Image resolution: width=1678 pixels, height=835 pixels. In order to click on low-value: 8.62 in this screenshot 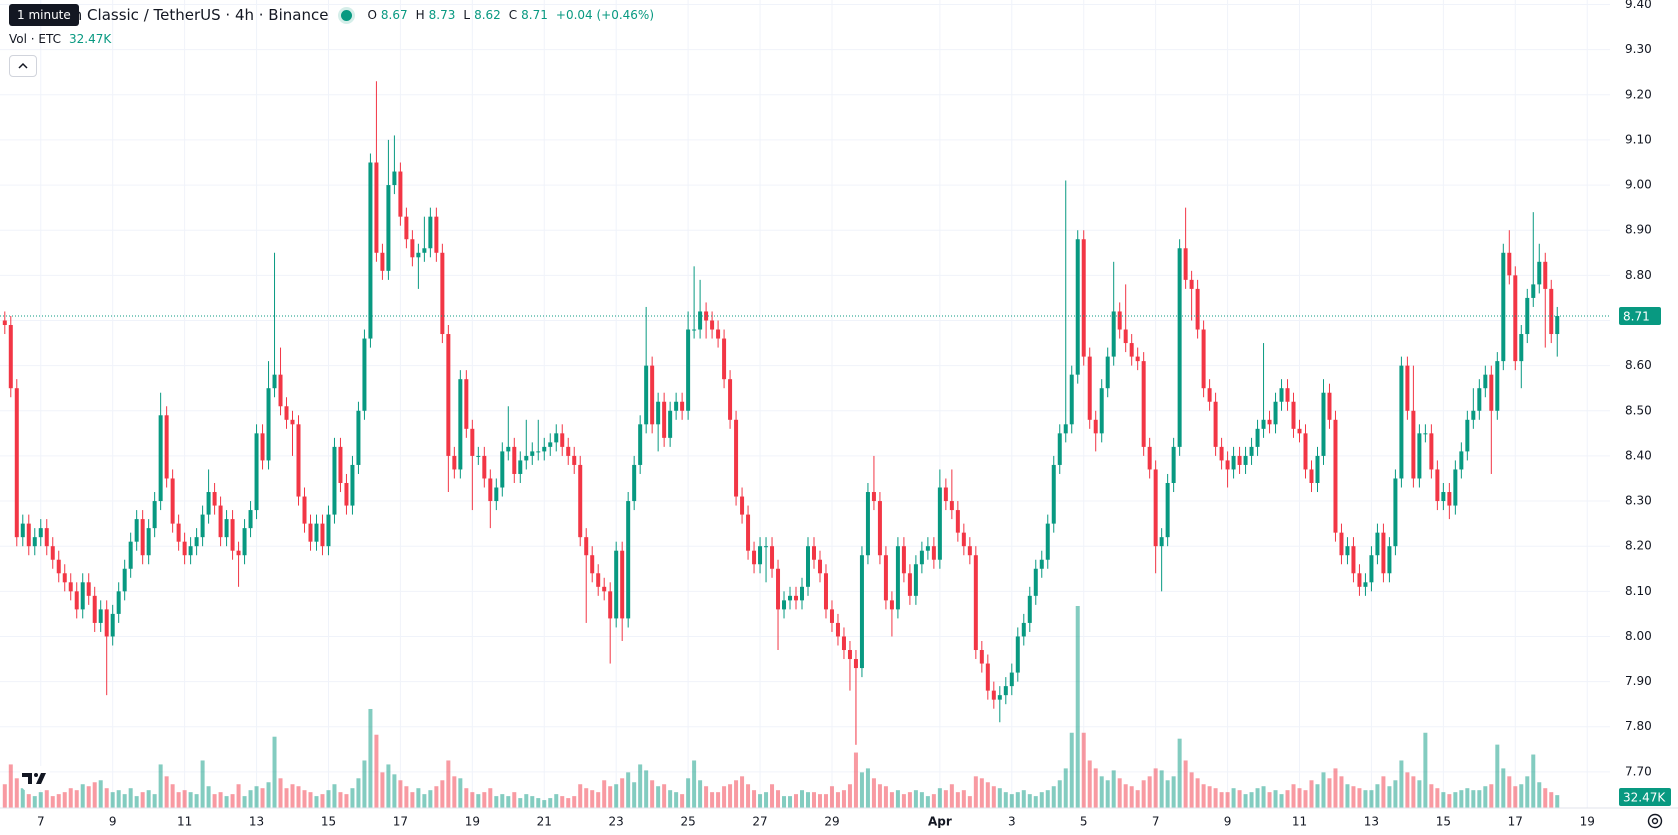, I will do `click(487, 15)`.